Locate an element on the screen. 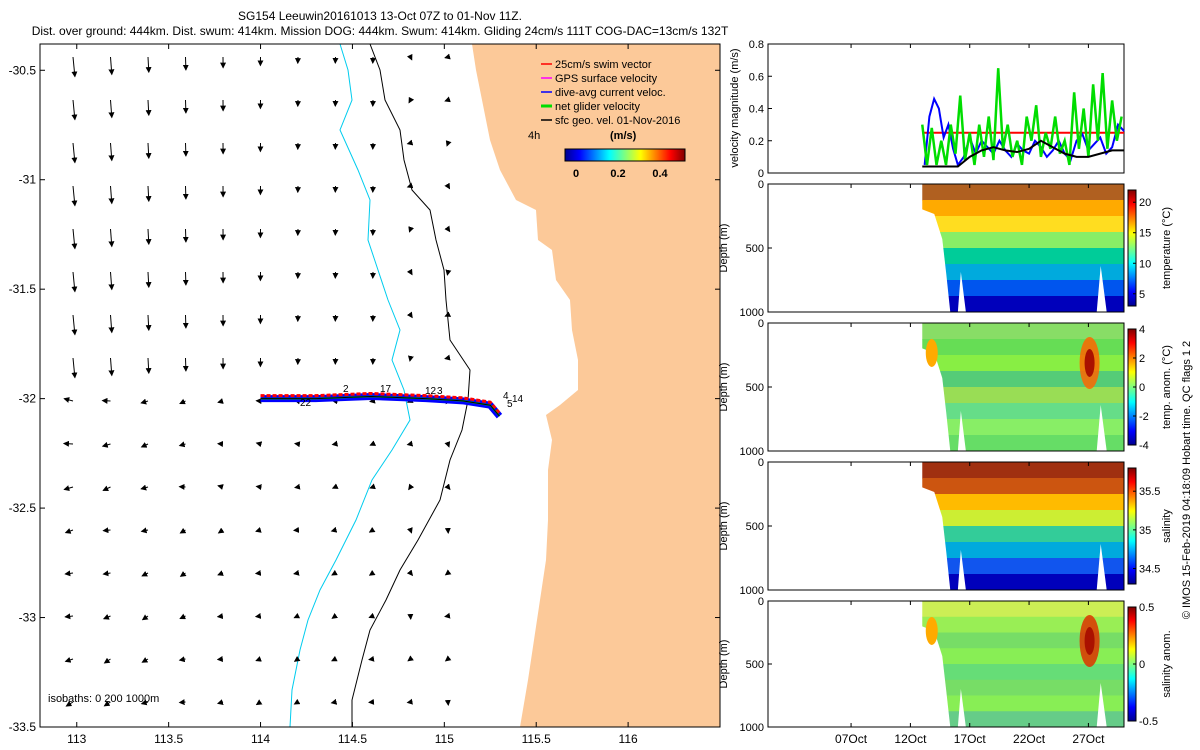 This screenshot has width=1200, height=750. map-y-tick-label: -31.5 is located at coordinates (23, 289).